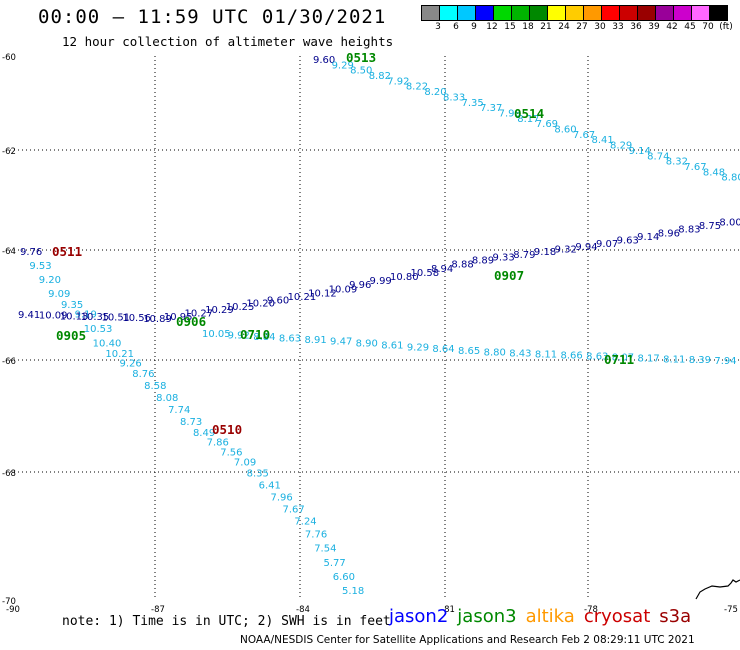 The image size is (740, 650). Describe the element at coordinates (360, 285) in the screenshot. I see `wave-height-label: 9.96` at that location.